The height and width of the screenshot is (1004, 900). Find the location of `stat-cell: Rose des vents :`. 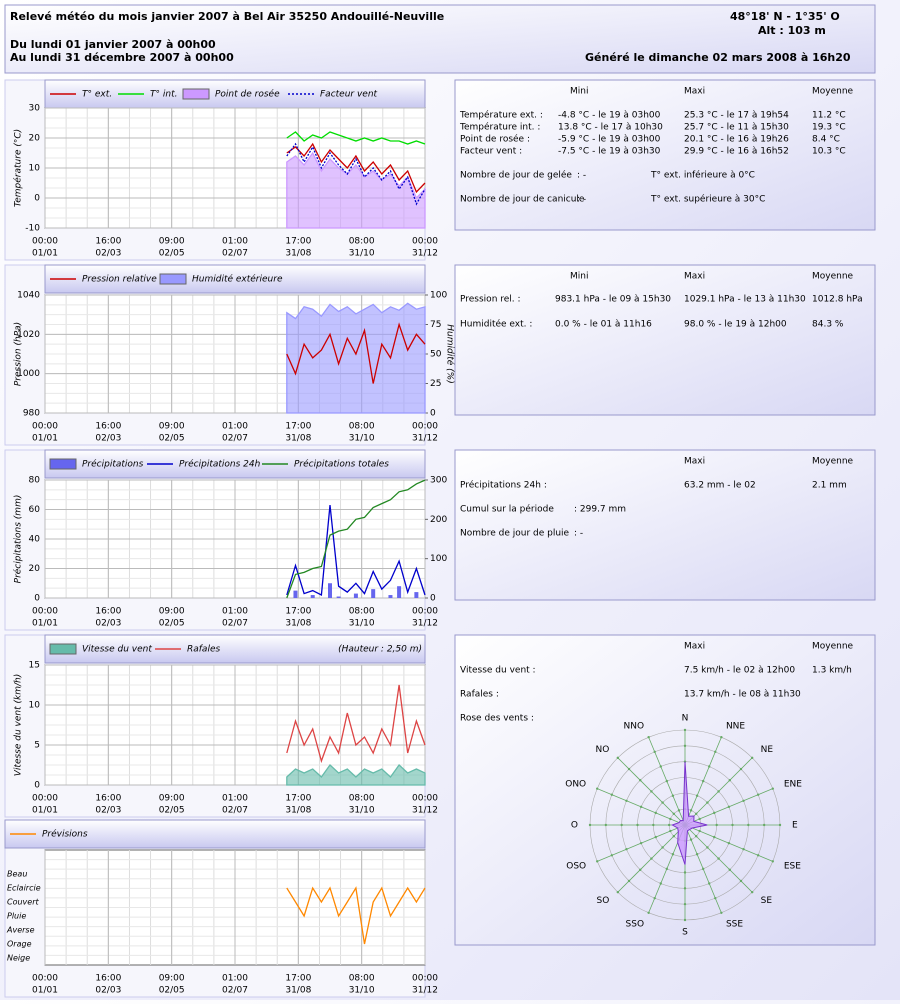

stat-cell: Rose des vents : is located at coordinates (497, 719).